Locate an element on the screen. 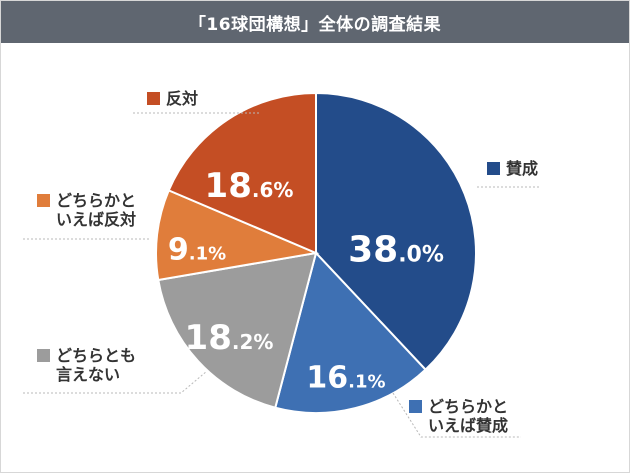 This screenshot has height=473, width=630. slice-value-label-2: 16.1% is located at coordinates (345, 378).